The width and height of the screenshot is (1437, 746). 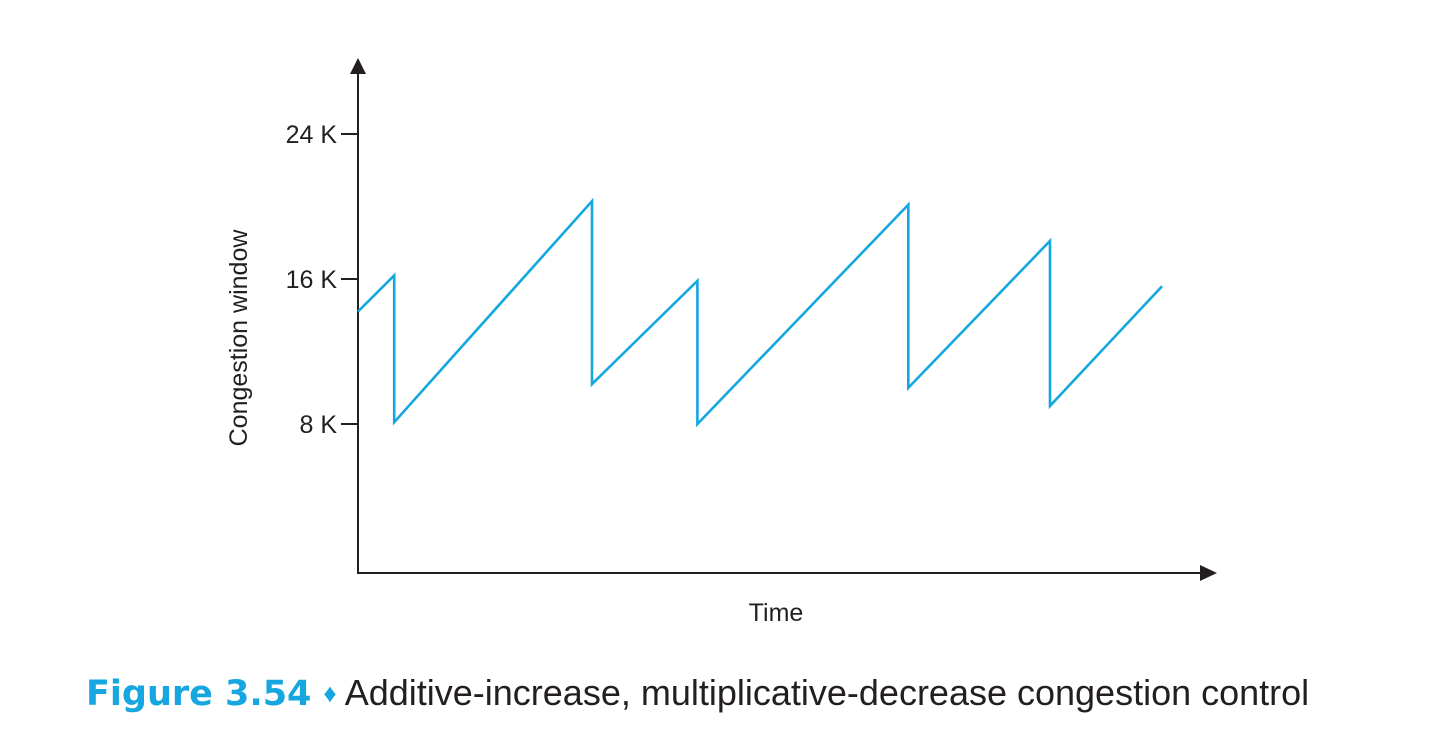 I want to click on y-axis-label: Congestion window, so click(x=239, y=338).